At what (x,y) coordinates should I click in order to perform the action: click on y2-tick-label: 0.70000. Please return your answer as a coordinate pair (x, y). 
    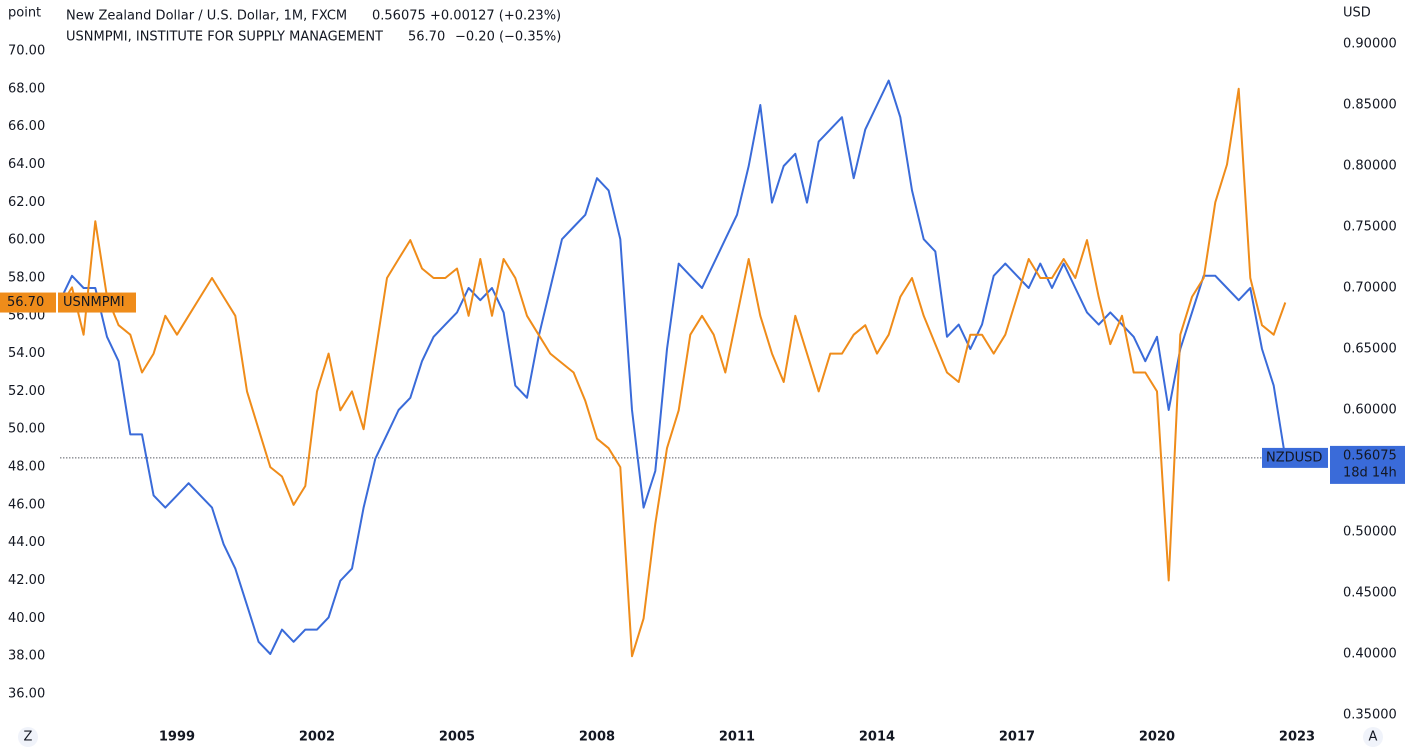
    Looking at the image, I should click on (1370, 288).